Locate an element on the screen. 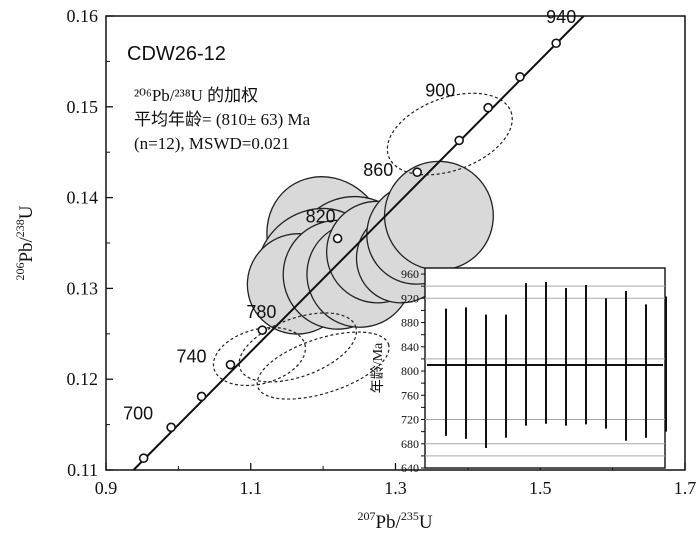  x-tick-label-2: 1.1 is located at coordinates (251, 488).